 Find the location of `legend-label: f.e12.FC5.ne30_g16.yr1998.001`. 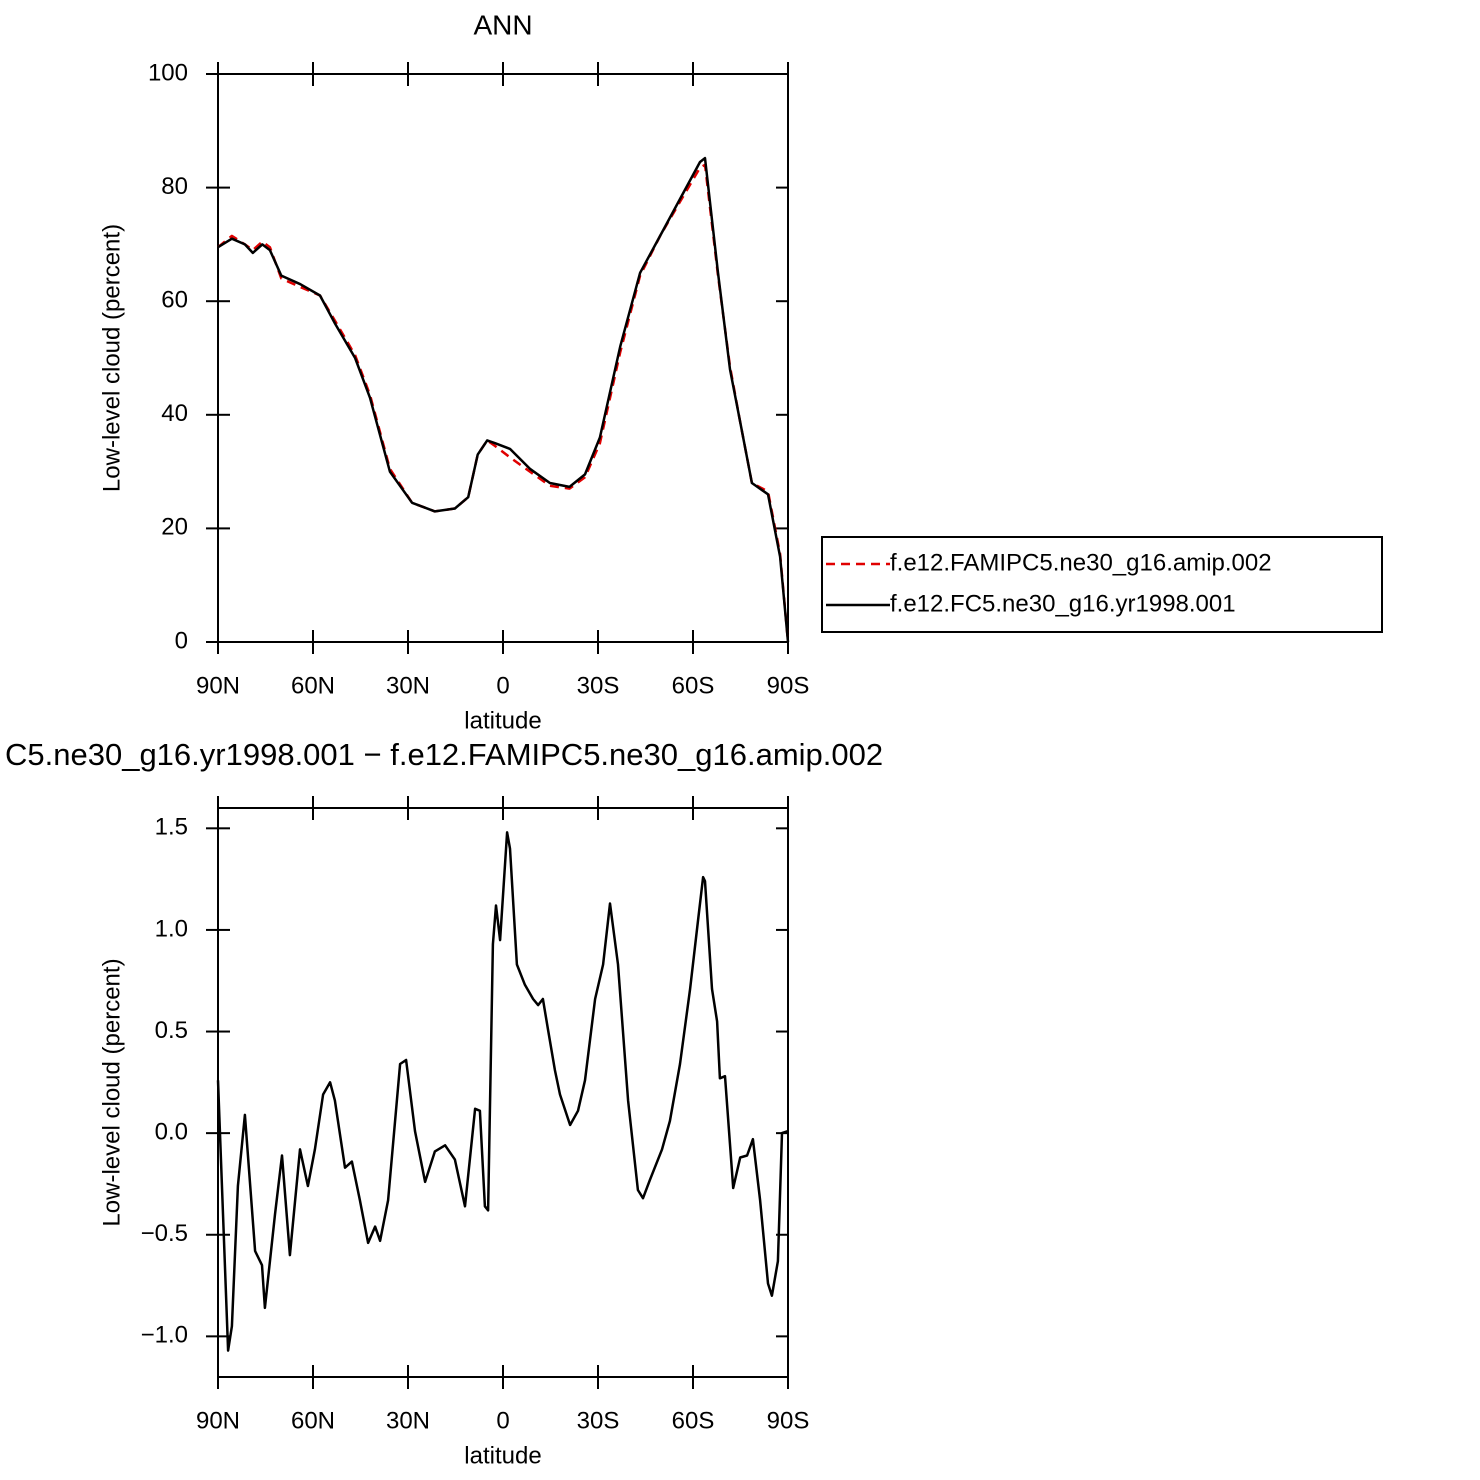

legend-label: f.e12.FC5.ne30_g16.yr1998.001 is located at coordinates (1063, 603).